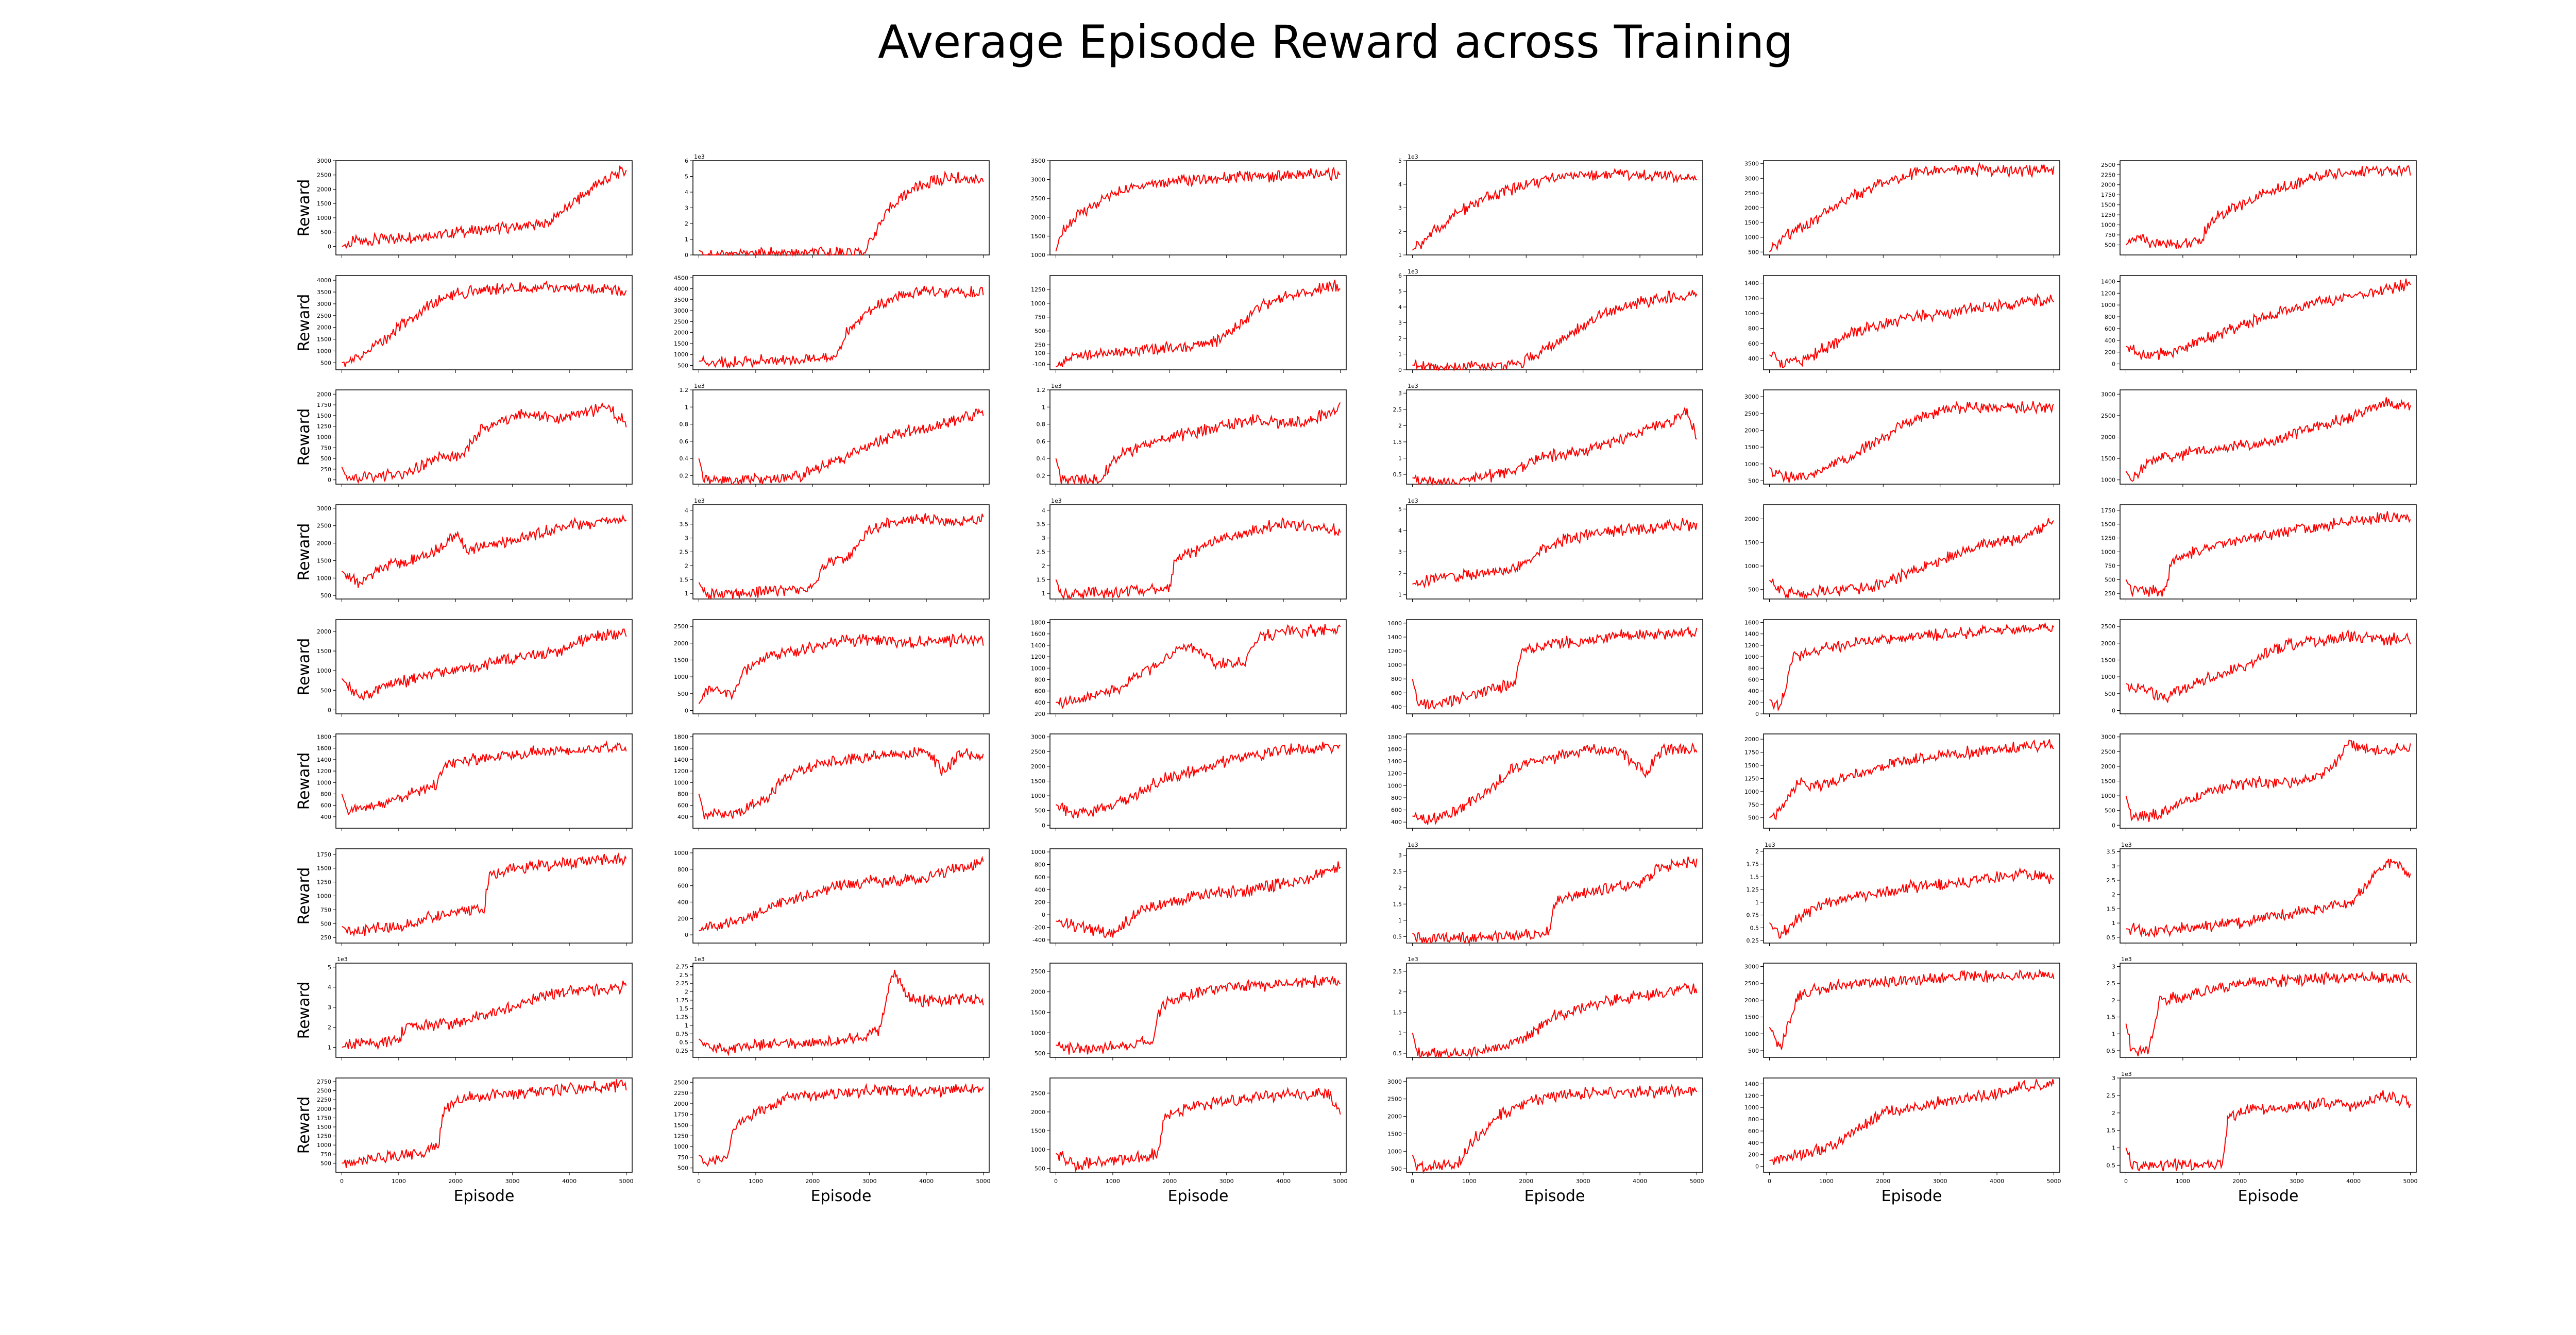 The width and height of the screenshot is (2576, 1335). What do you see at coordinates (832, 782) in the screenshot?
I see `subplot-r6-c2: 400 600 800 1000 1200 1400 1600 1800` at bounding box center [832, 782].